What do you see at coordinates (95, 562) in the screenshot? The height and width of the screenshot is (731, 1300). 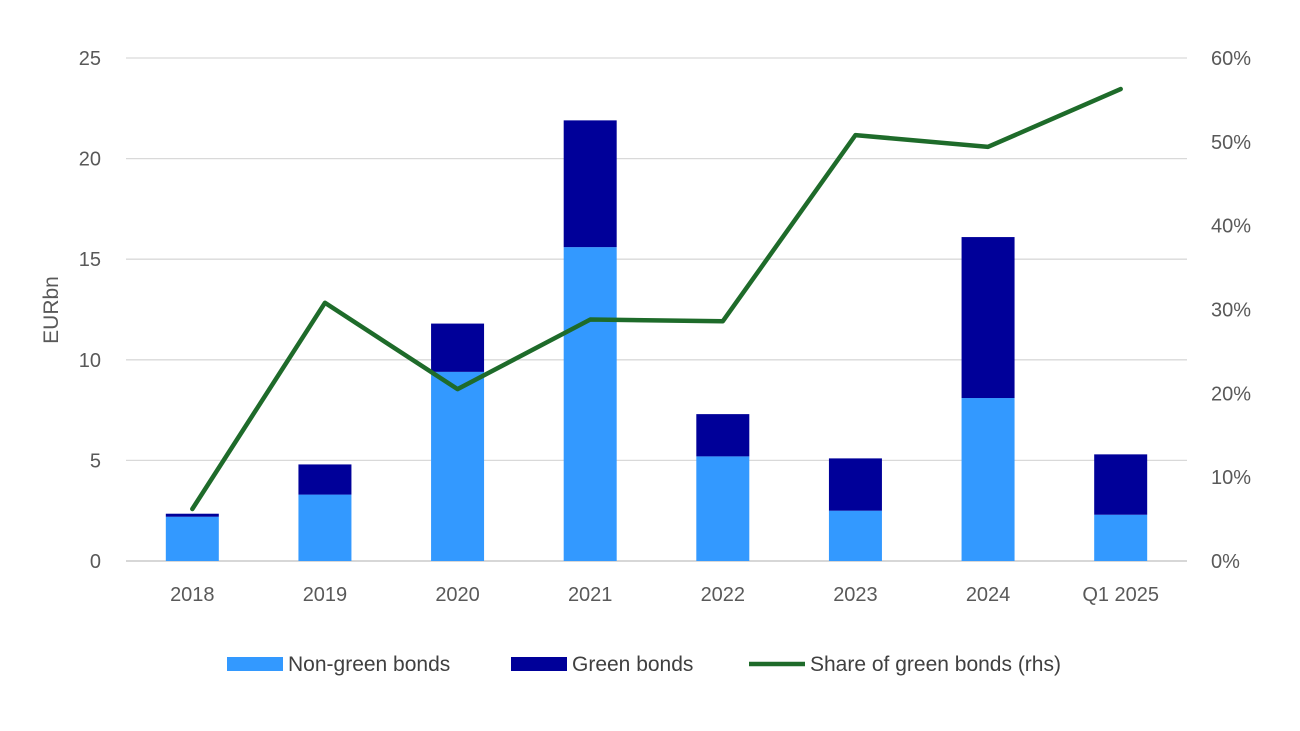 I see `y-tick-label: 0` at bounding box center [95, 562].